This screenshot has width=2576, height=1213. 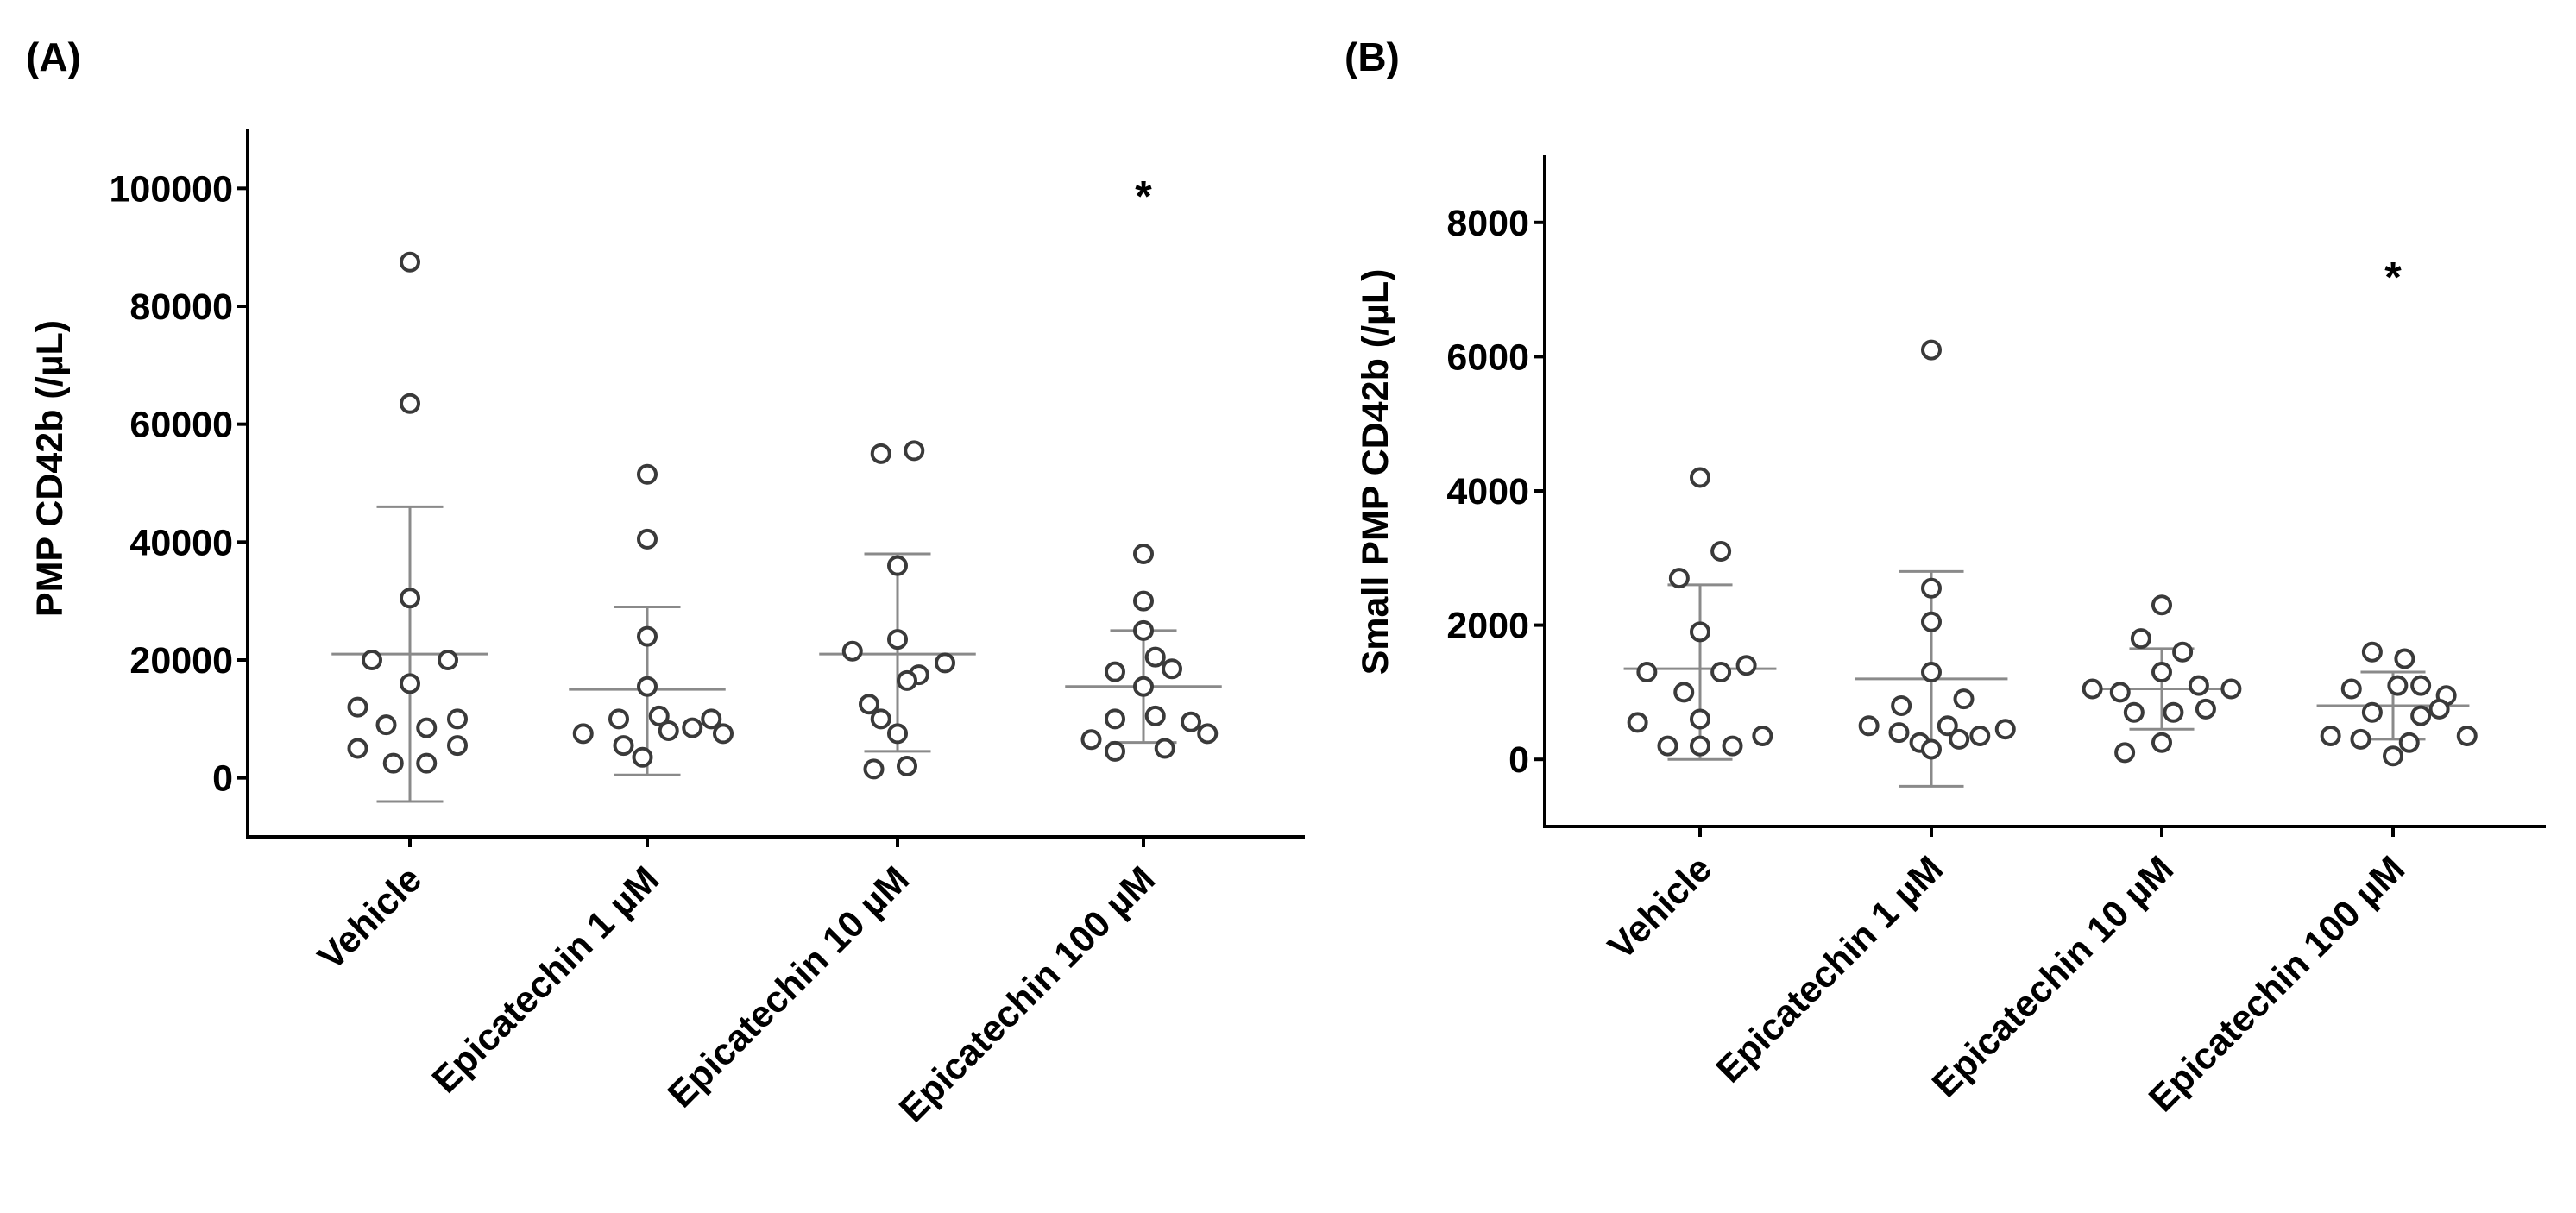 I want to click on y-axis-label: PMP CD42b (/µL), so click(x=50, y=468).